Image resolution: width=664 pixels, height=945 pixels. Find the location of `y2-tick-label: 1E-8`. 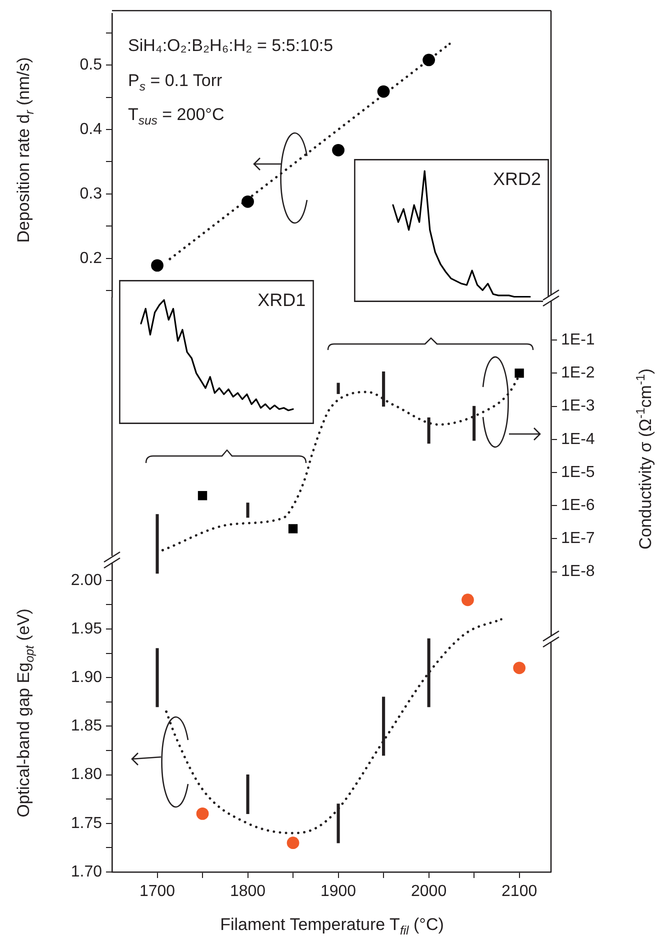

y2-tick-label: 1E-8 is located at coordinates (578, 571).